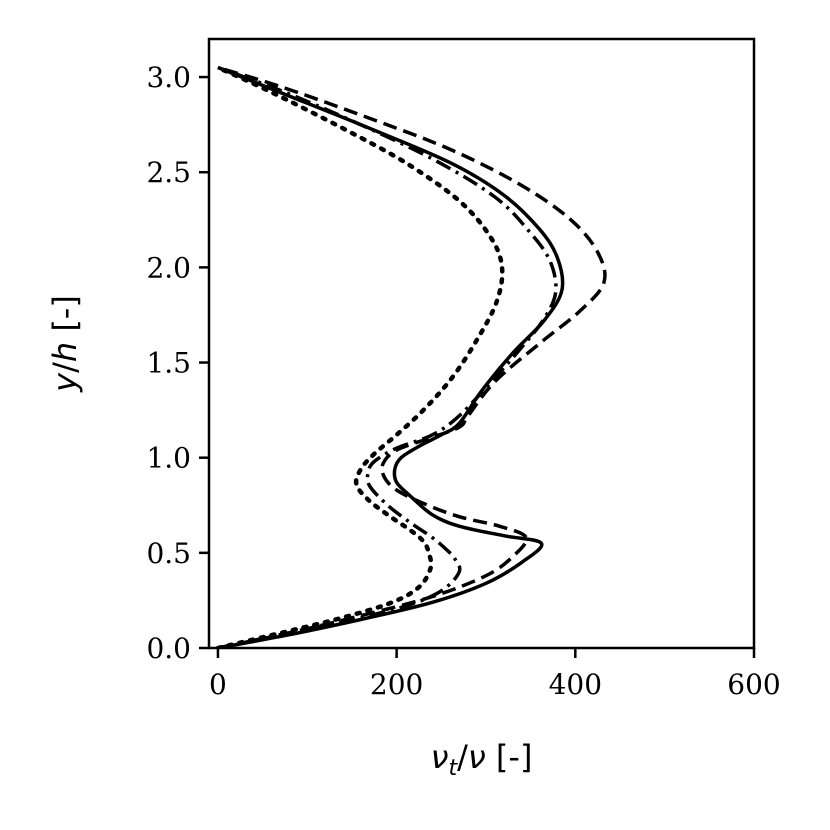 This screenshot has width=830, height=830. What do you see at coordinates (65, 344) in the screenshot?
I see `y-axis-label: y/h [-]` at bounding box center [65, 344].